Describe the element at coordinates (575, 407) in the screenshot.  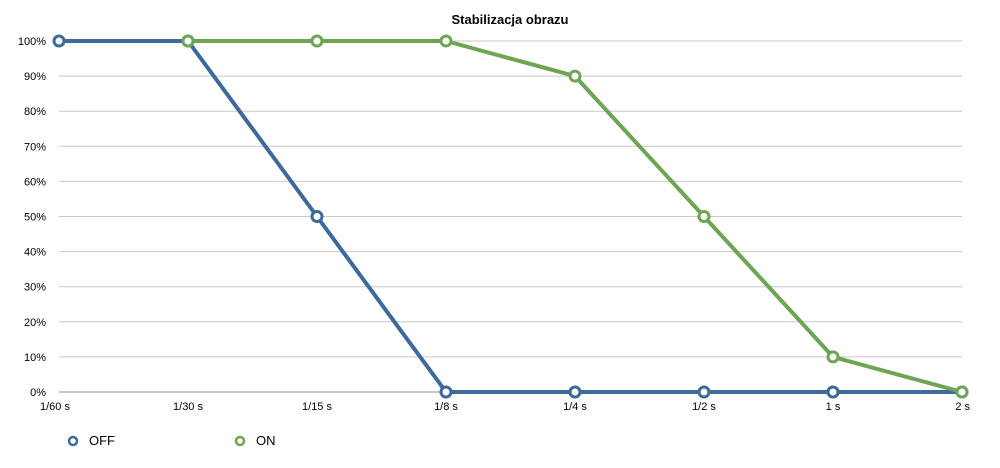
I see `x-tick-label: 1/4 s` at that location.